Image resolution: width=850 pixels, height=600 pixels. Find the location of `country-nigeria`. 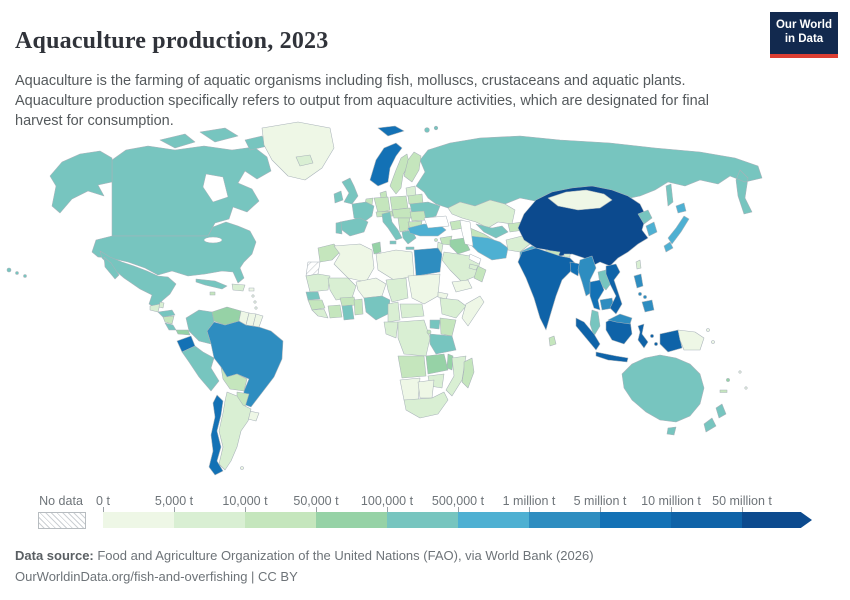

country-nigeria is located at coordinates (377, 308).